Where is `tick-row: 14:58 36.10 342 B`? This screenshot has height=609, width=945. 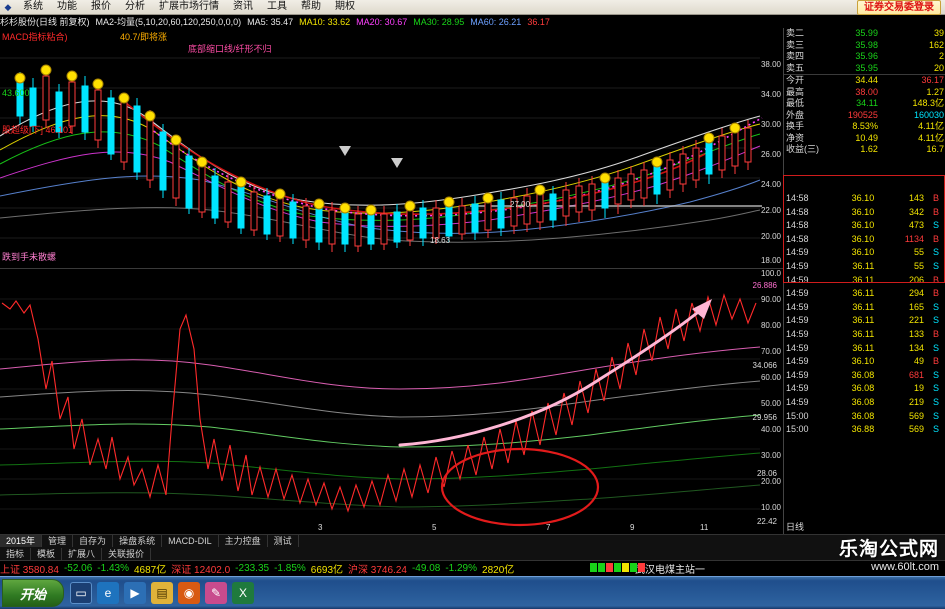
tick-row: 14:58 36.10 342 B is located at coordinates (864, 213).